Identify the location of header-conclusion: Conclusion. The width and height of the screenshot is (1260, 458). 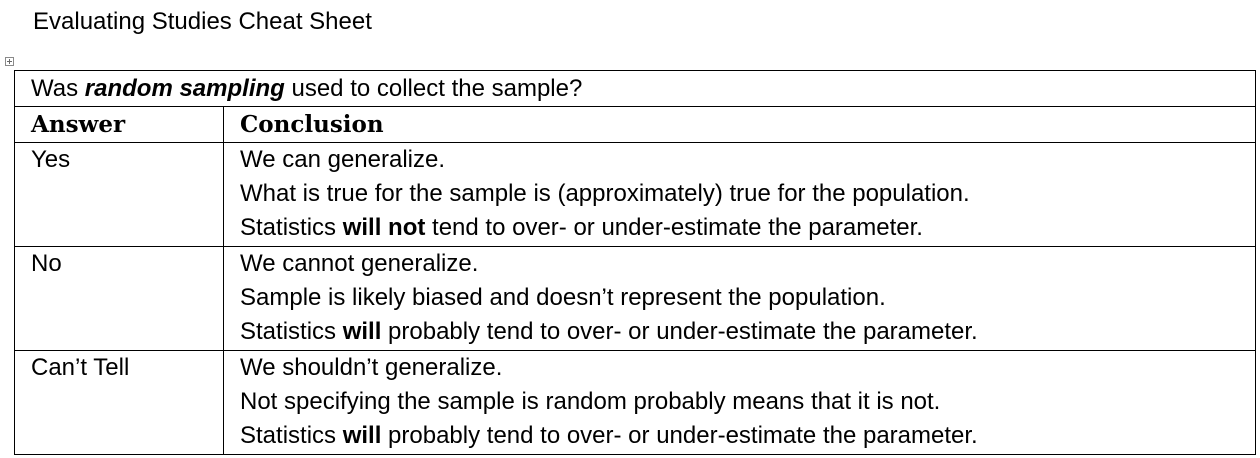
(739, 124).